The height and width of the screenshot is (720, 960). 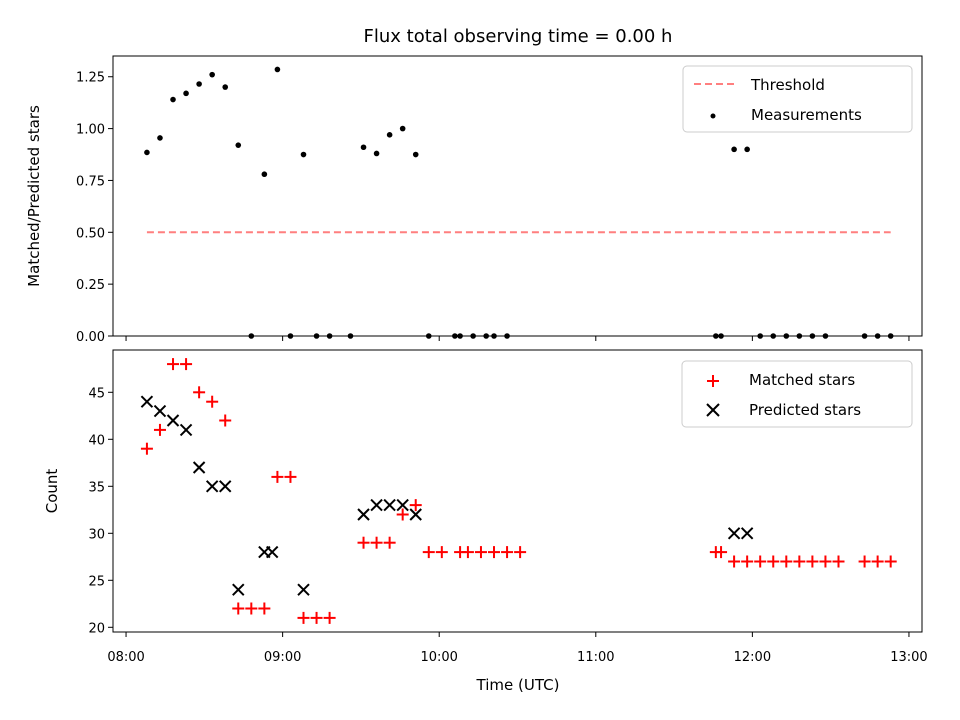 What do you see at coordinates (90, 78) in the screenshot?
I see `y-tick-label: 1.25` at bounding box center [90, 78].